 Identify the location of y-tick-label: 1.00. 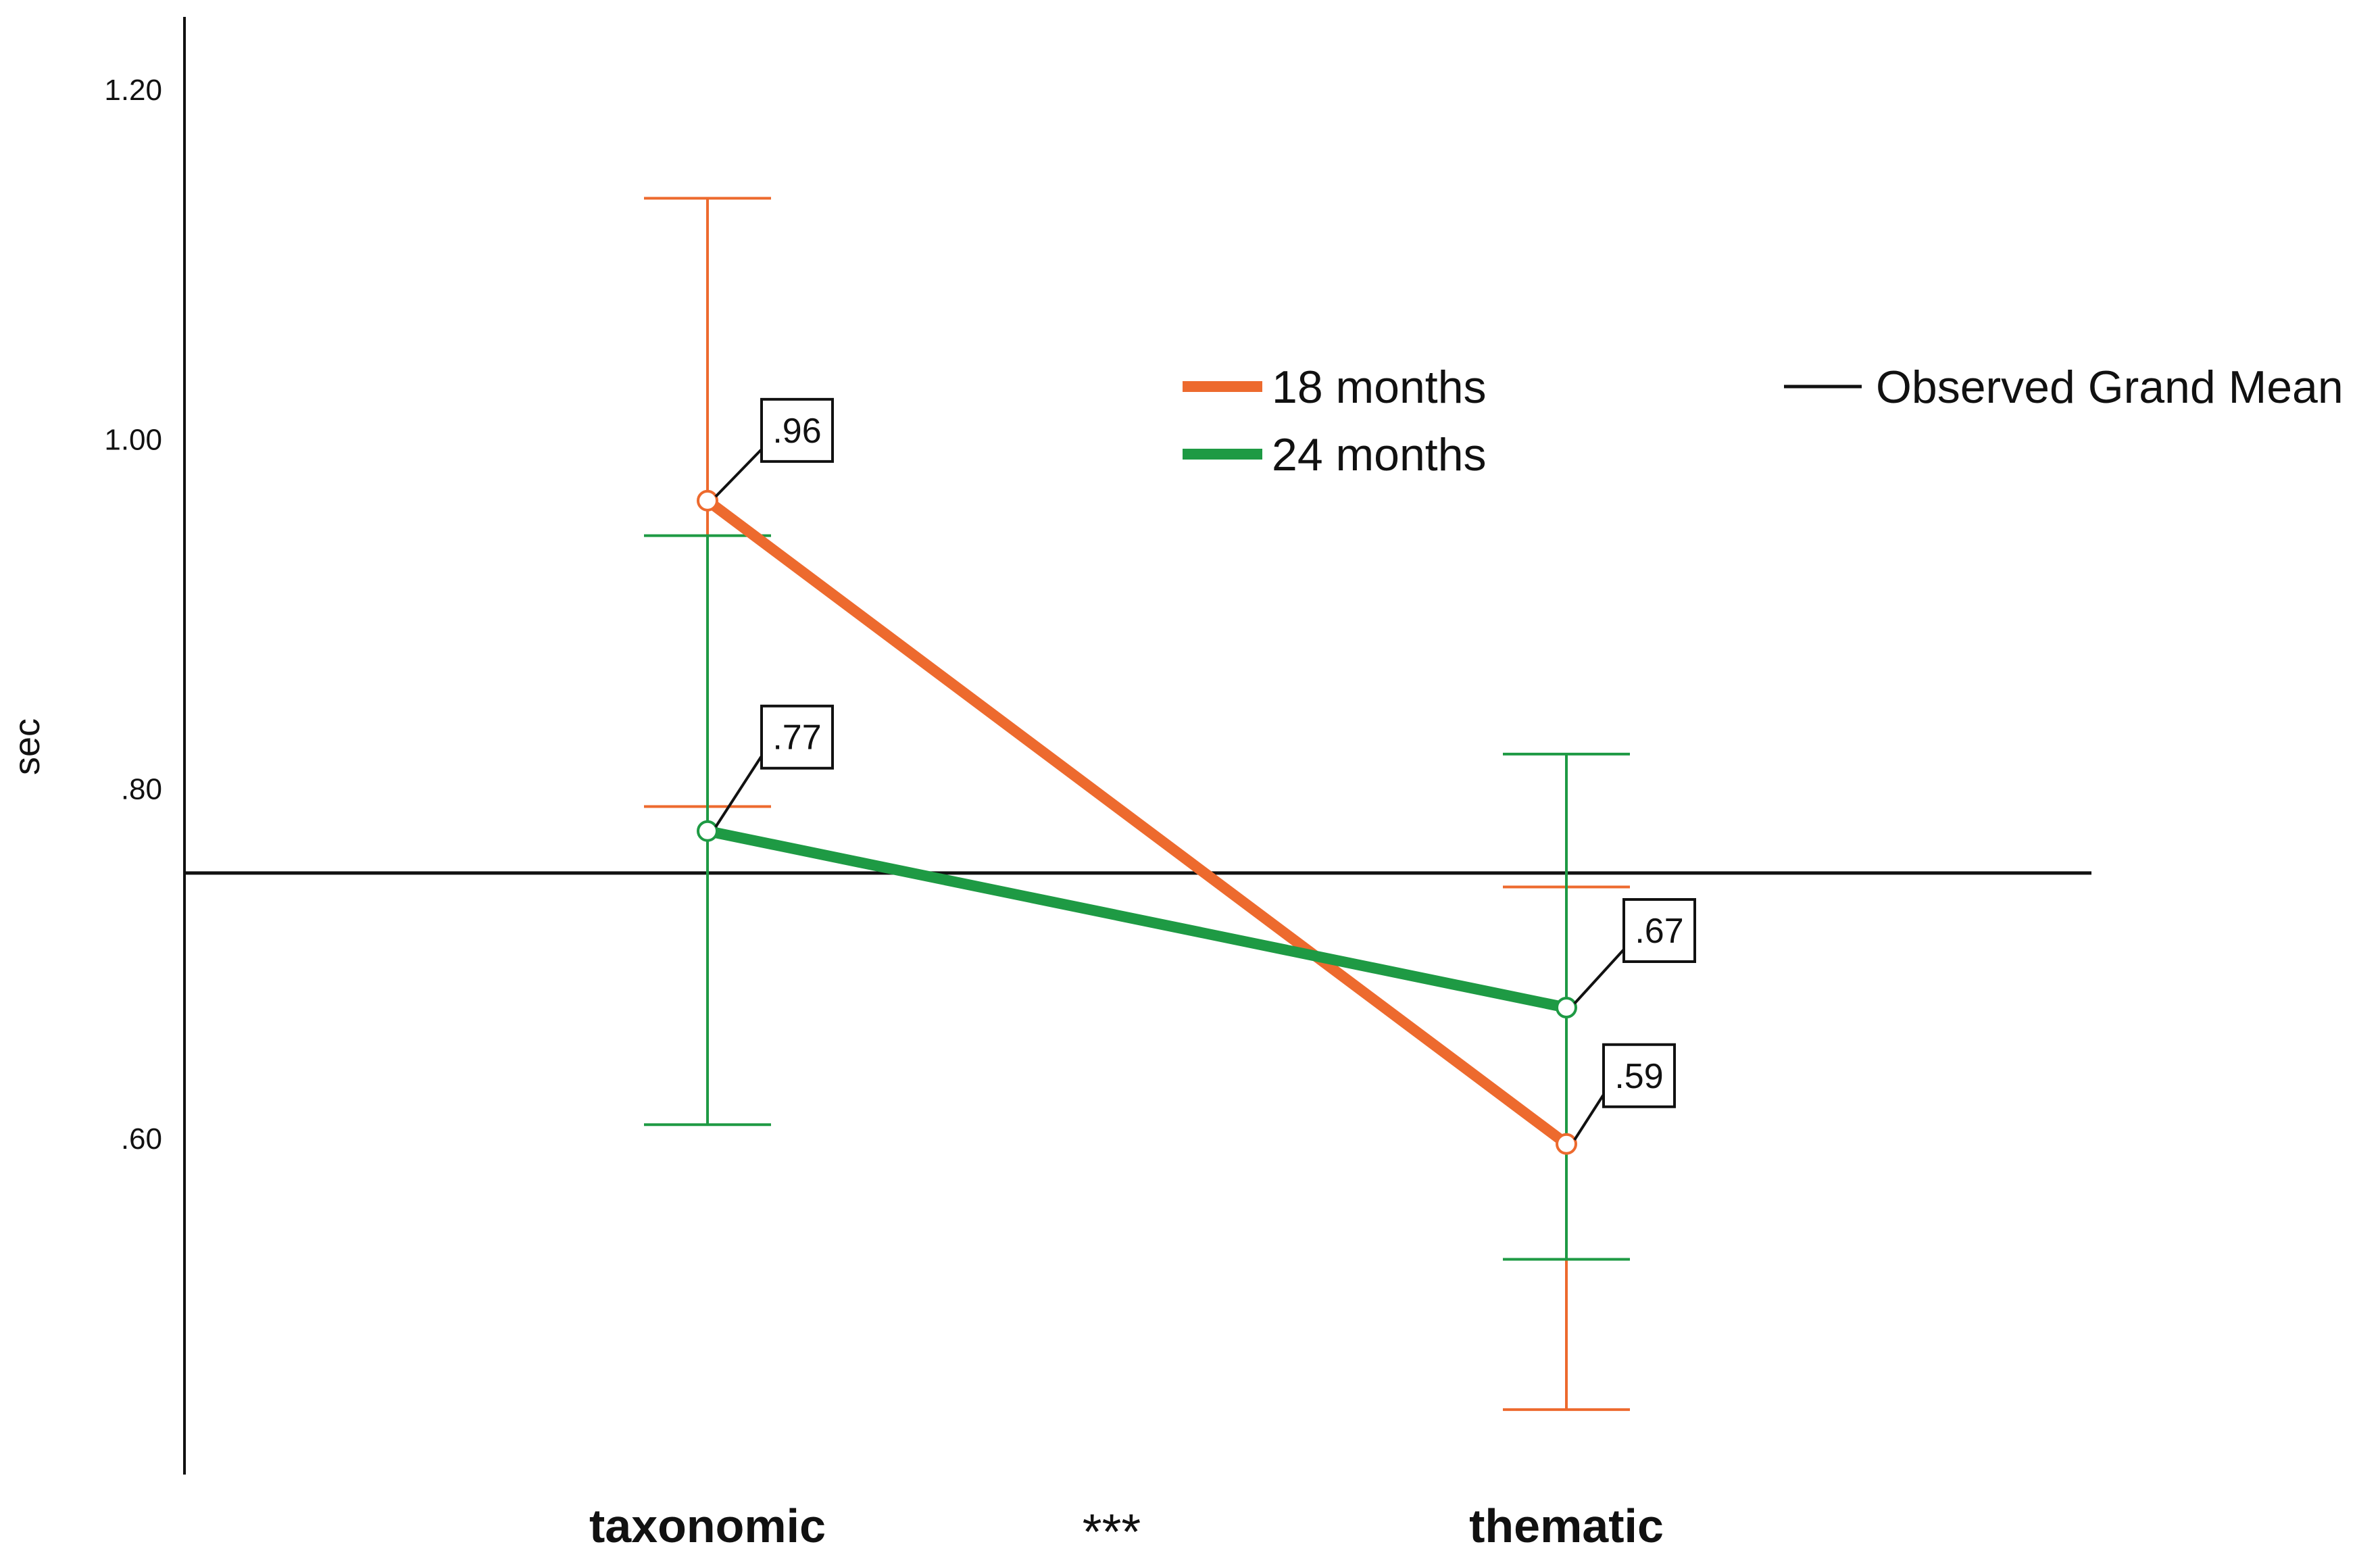
(133, 439).